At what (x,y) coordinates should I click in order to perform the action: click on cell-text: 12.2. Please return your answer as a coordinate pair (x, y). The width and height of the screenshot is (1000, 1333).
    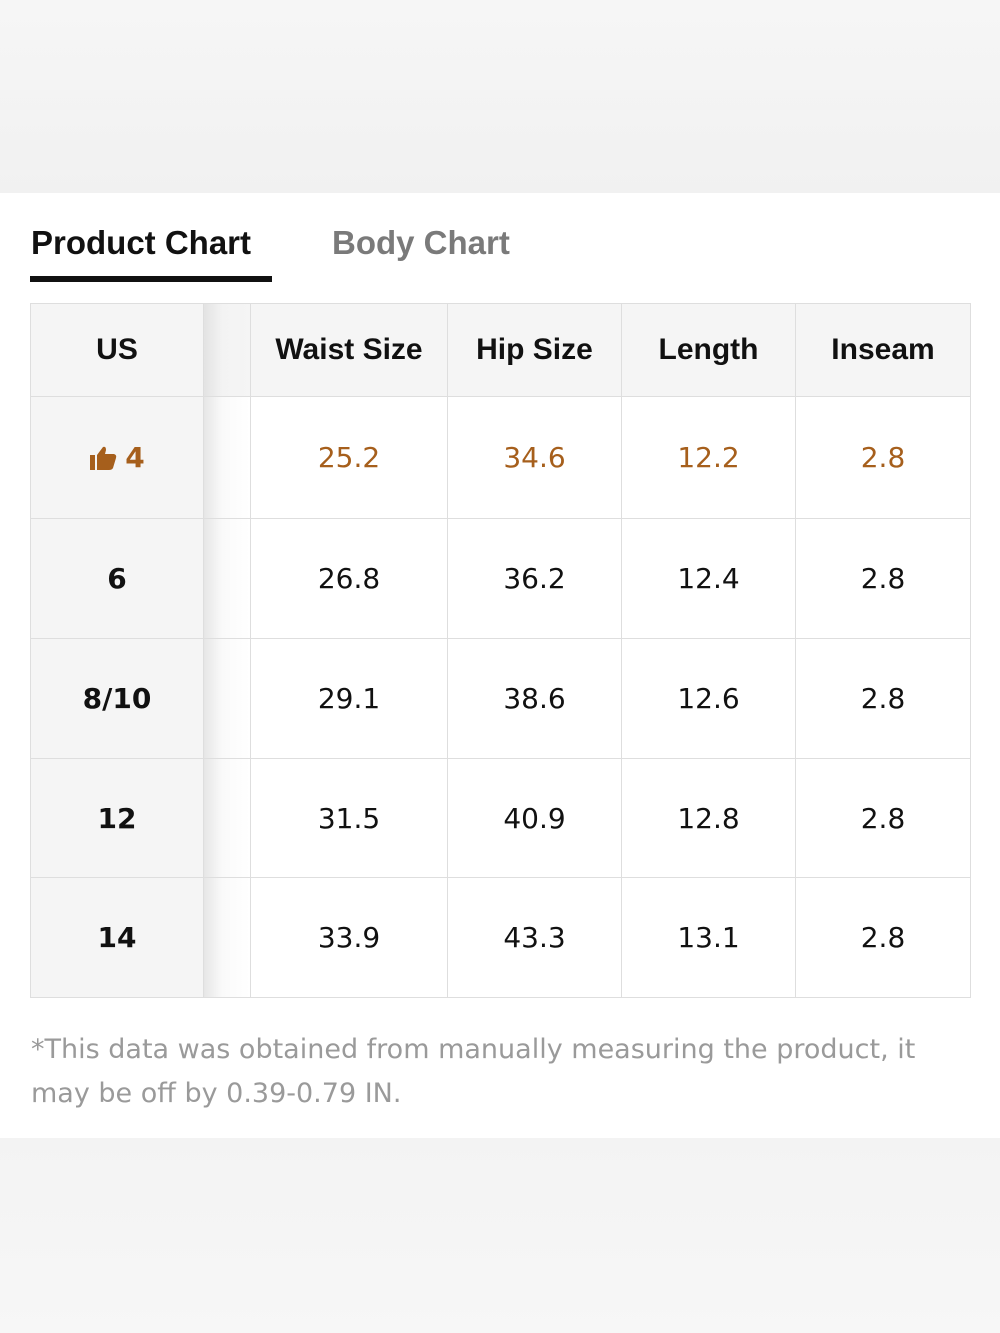
    Looking at the image, I should click on (708, 457).